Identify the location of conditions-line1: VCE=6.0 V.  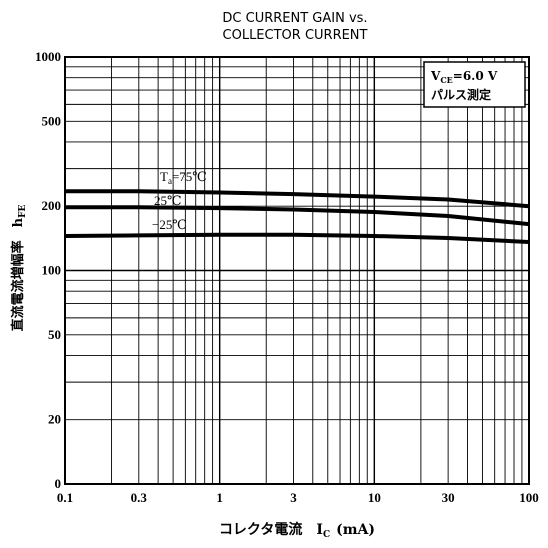
(464, 77).